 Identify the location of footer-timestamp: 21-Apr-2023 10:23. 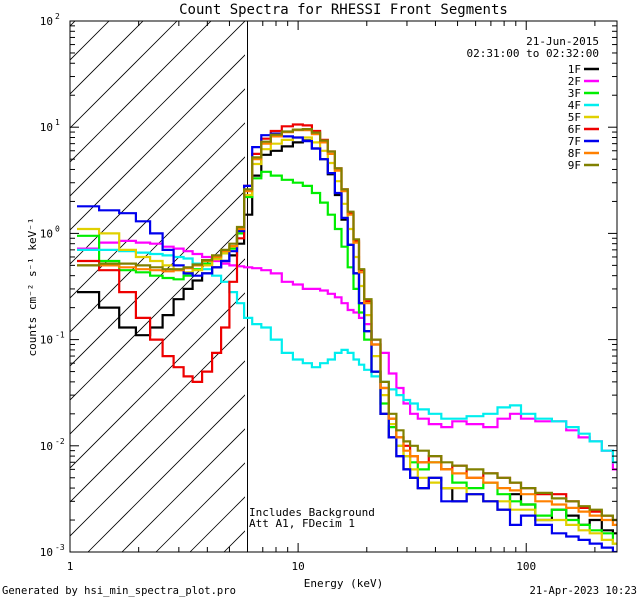
(583, 591).